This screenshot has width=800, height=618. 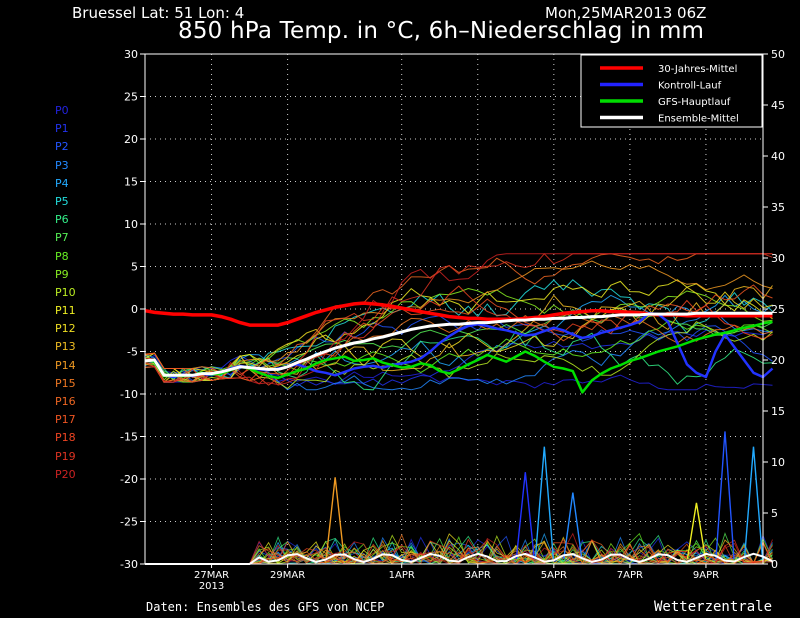 I want to click on member-label-p16: P16, so click(x=65, y=401).